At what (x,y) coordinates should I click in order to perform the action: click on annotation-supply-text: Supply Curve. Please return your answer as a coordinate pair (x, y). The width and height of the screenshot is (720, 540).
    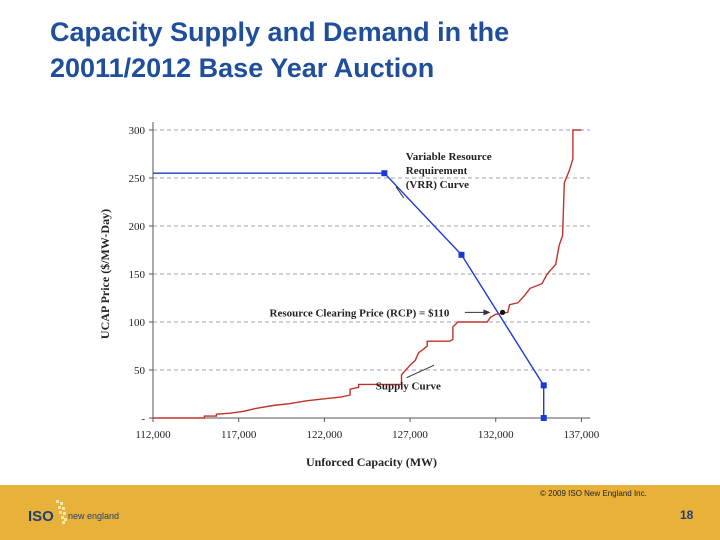
    Looking at the image, I should click on (408, 386).